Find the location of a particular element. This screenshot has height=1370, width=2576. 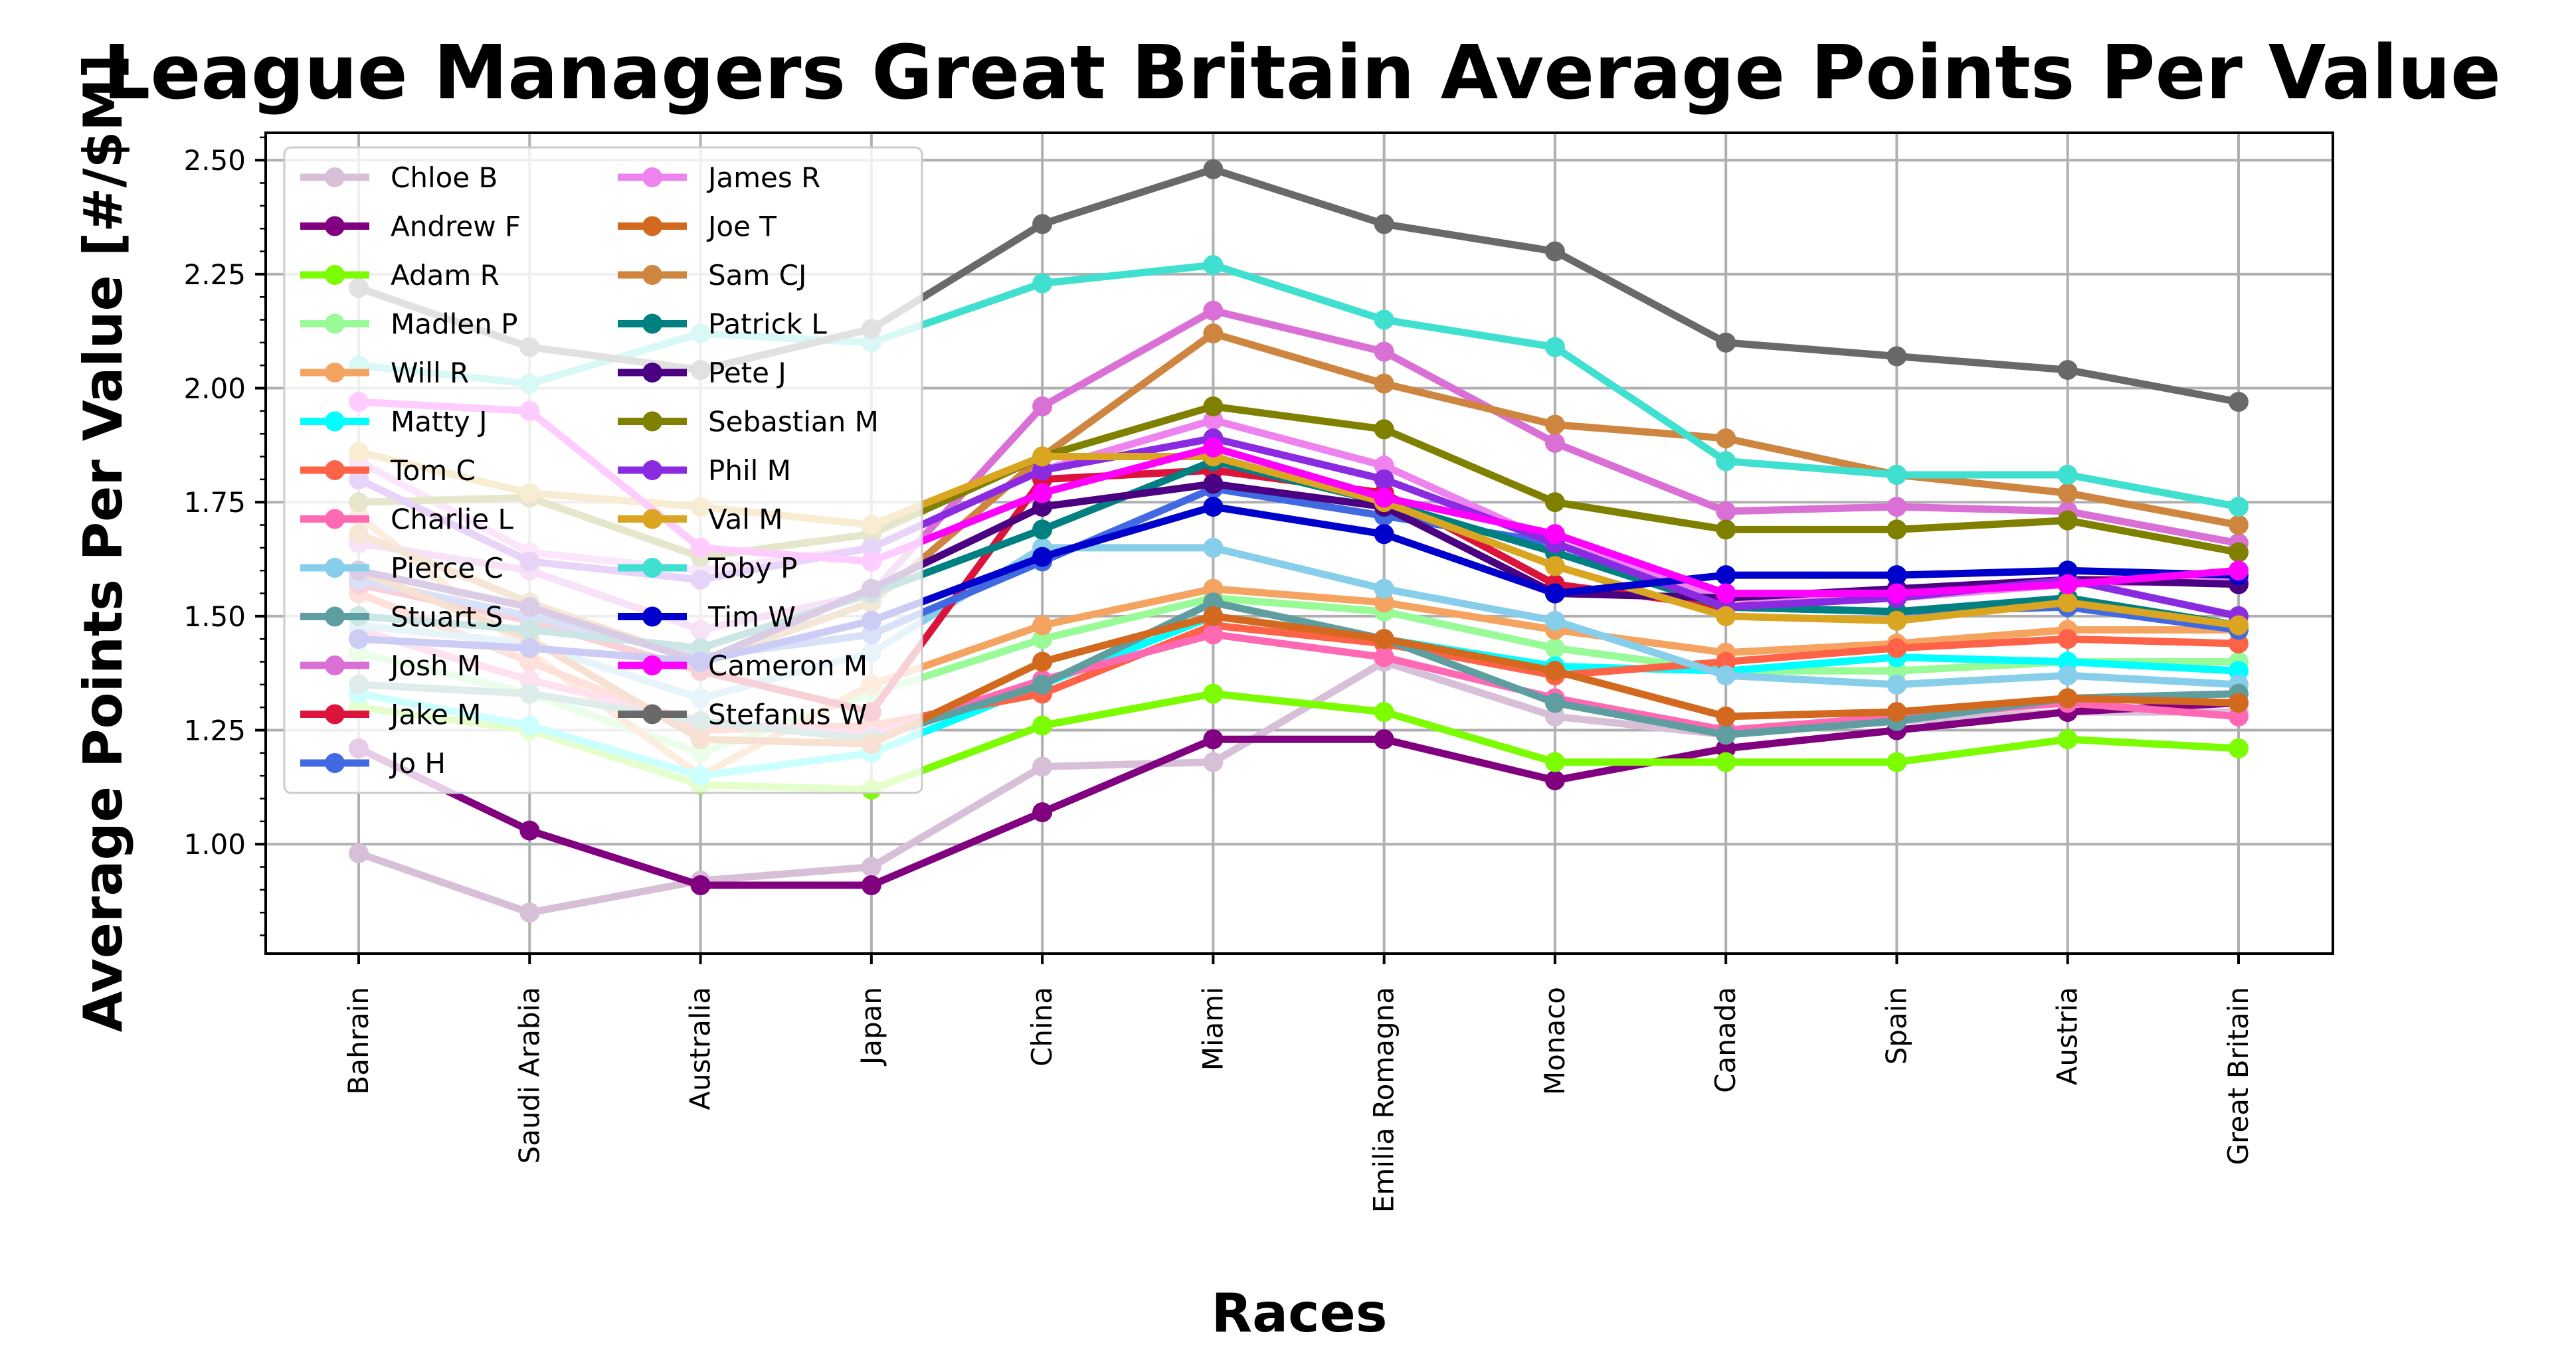

legend-item: Joe T is located at coordinates (697, 227).